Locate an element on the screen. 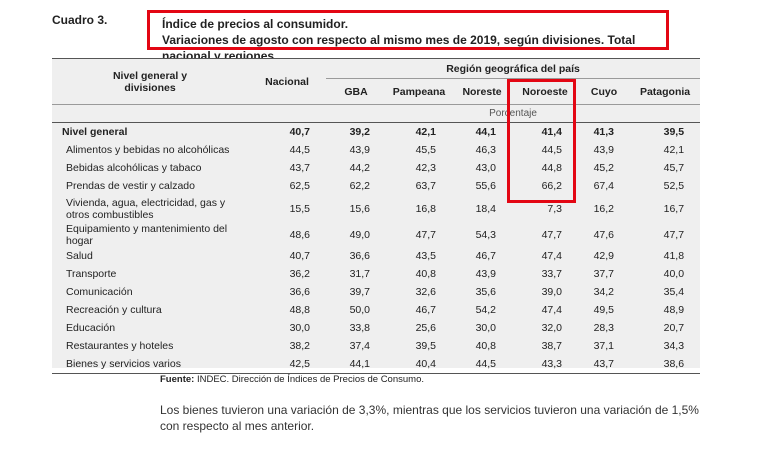  table-number: Cuadro 3. is located at coordinates (80, 20).